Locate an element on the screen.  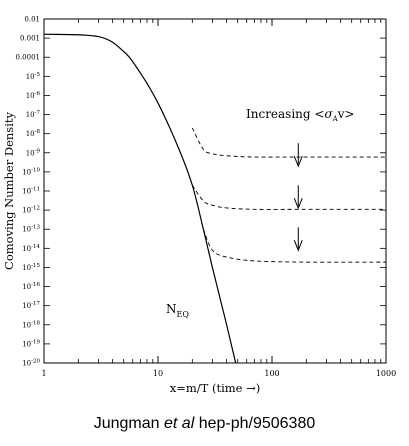
x-tick-label: 1000 is located at coordinates (386, 373).